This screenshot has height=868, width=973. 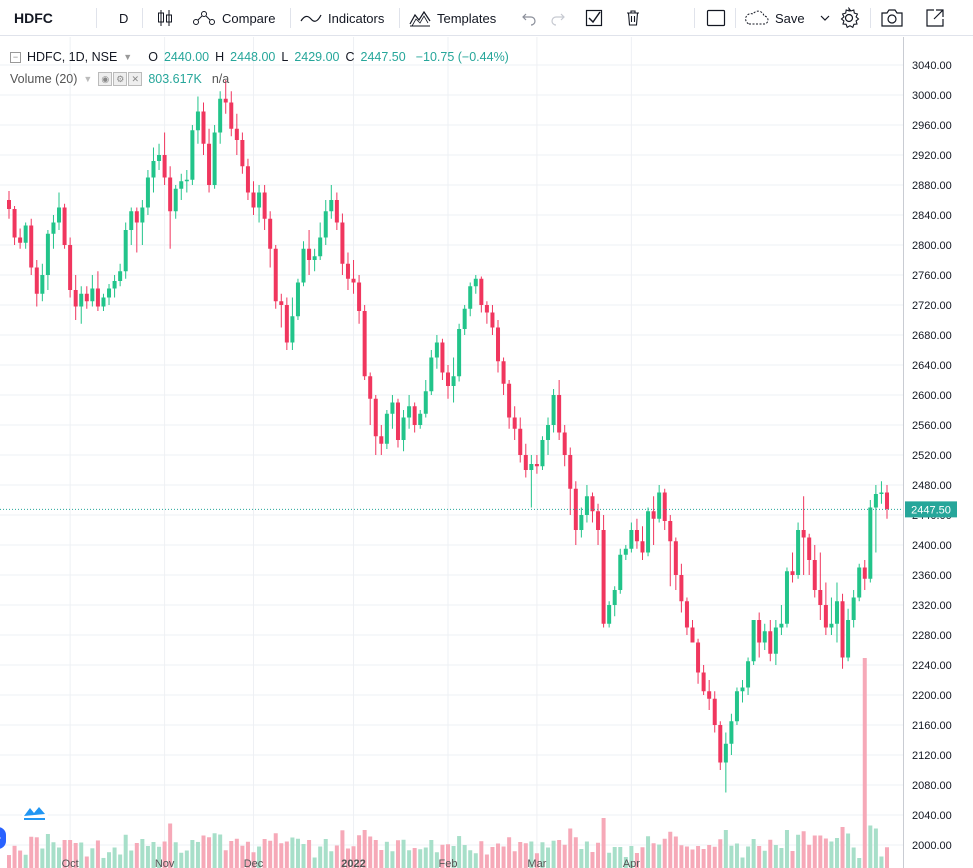 I want to click on eye-icon: ◉, so click(x=105, y=79).